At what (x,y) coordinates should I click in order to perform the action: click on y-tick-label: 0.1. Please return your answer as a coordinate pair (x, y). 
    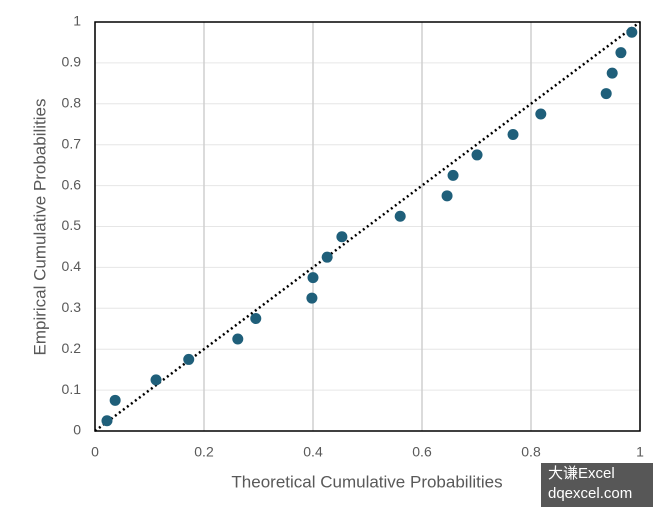
    Looking at the image, I should click on (72, 389).